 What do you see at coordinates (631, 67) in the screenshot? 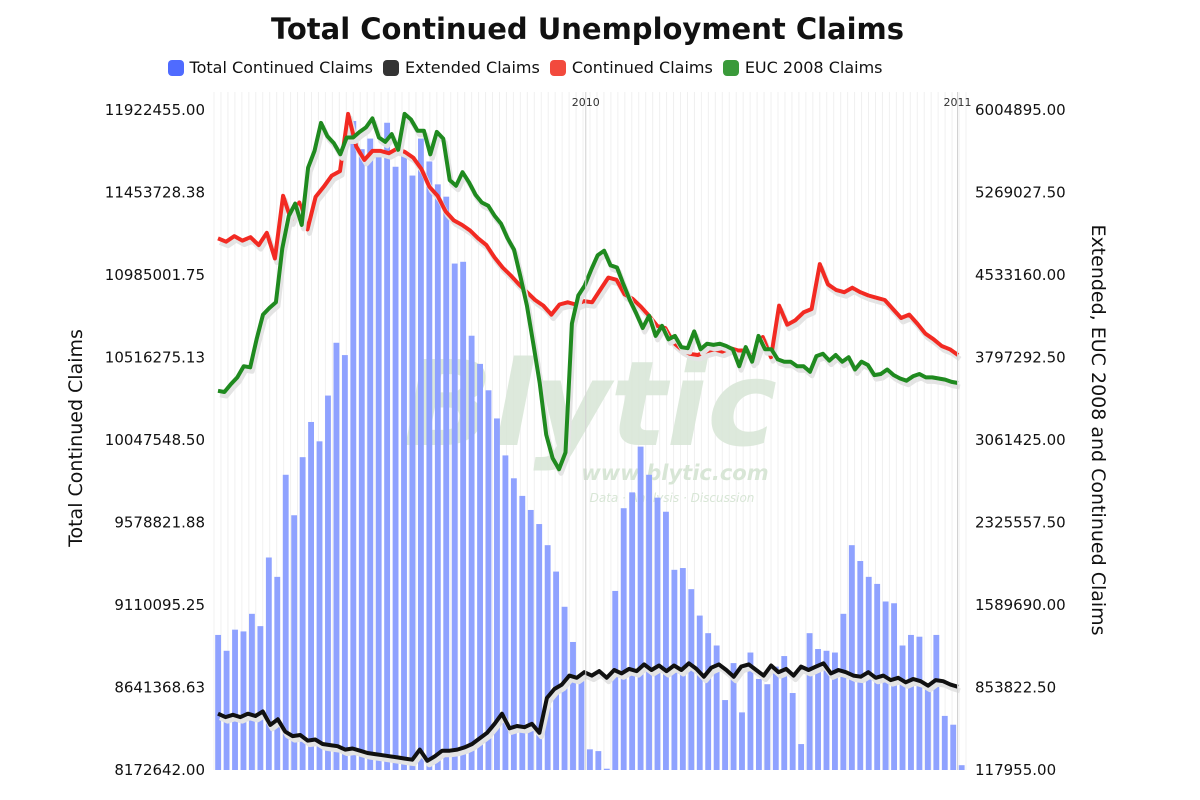
I see `legend-item-continued: Continued Claims` at bounding box center [631, 67].